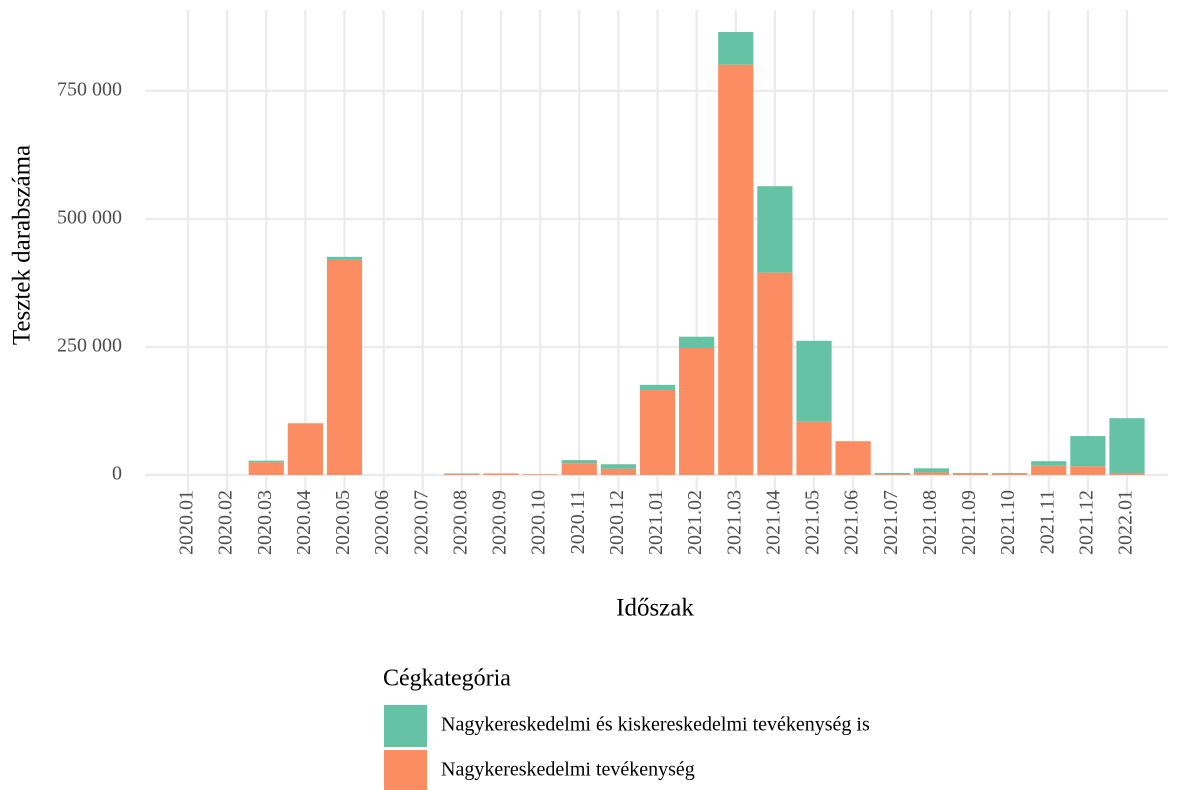  What do you see at coordinates (1008, 522) in the screenshot?
I see `x-tick-label: 2021.10` at bounding box center [1008, 522].